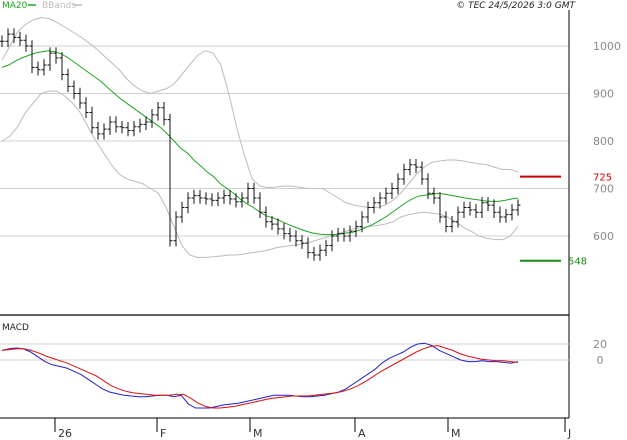  What do you see at coordinates (566, 220) in the screenshot?
I see `price-levels: 725 548` at bounding box center [566, 220].